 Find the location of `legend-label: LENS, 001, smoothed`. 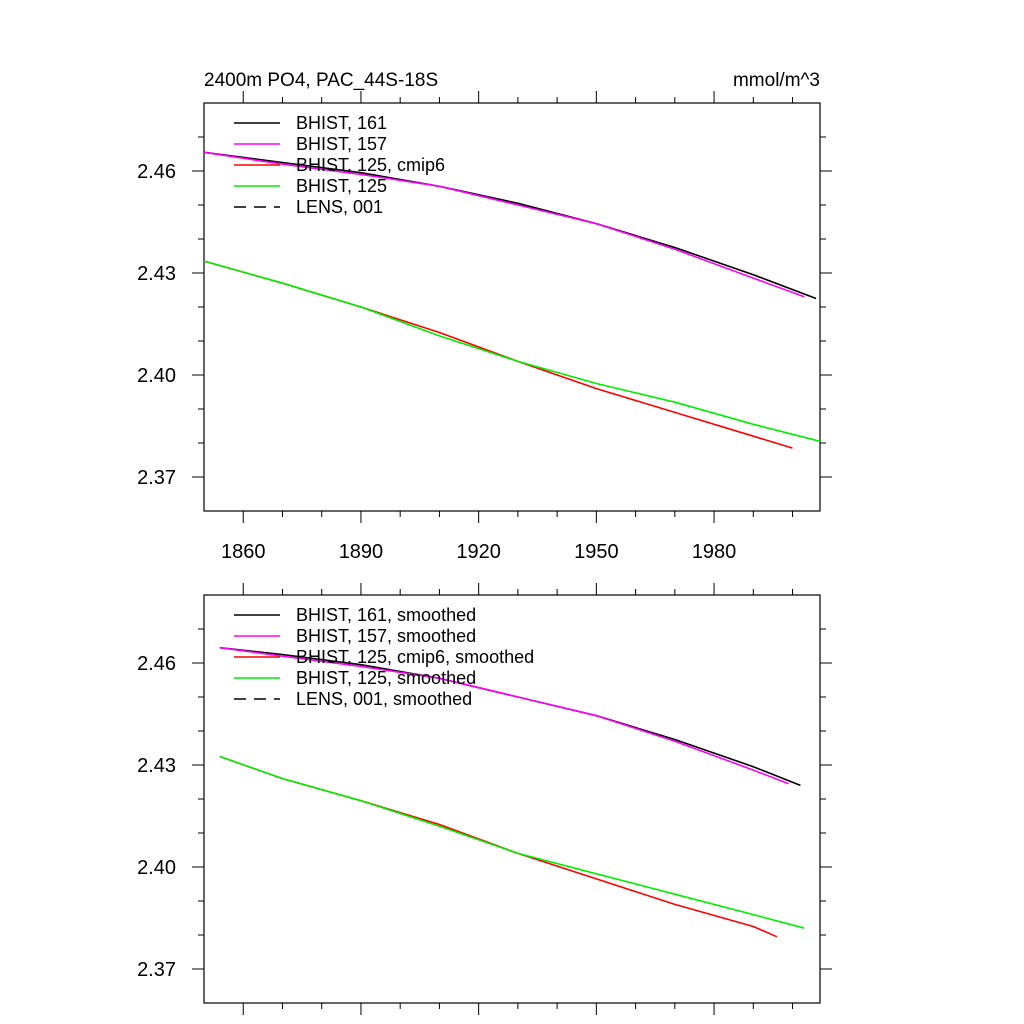

legend-label: LENS, 001, smoothed is located at coordinates (384, 699).